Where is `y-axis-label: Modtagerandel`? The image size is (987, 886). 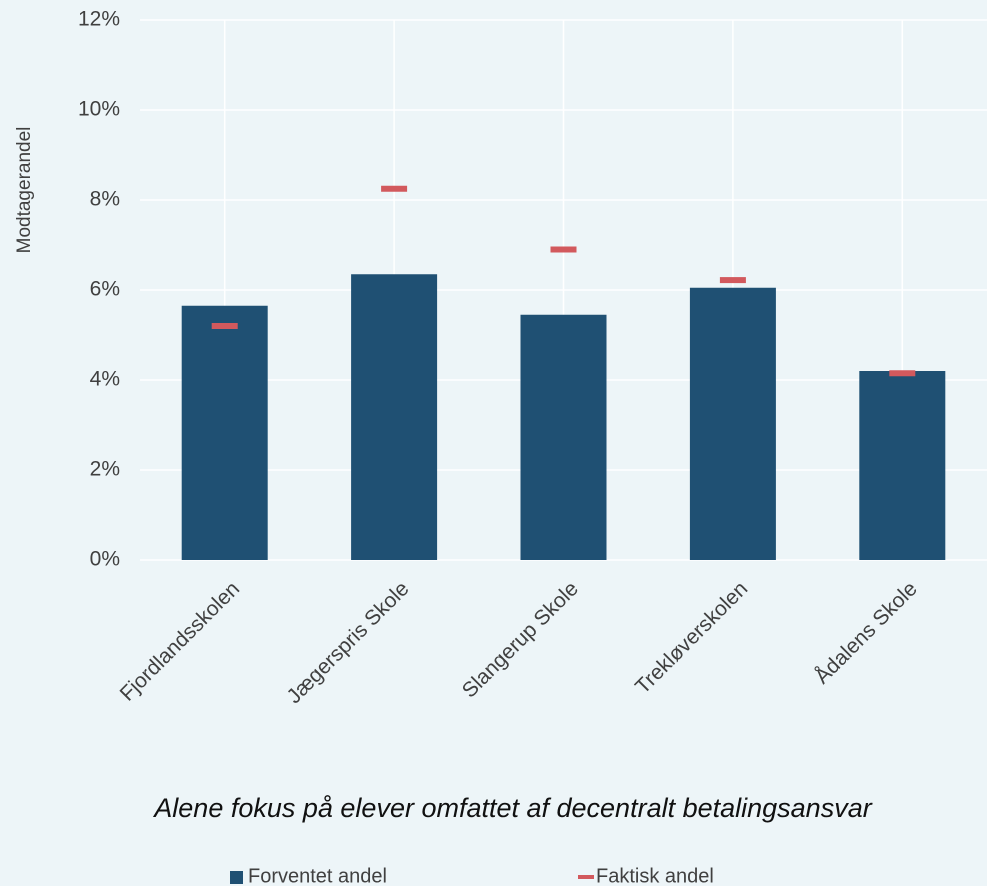
y-axis-label: Modtagerandel is located at coordinates (24, 190).